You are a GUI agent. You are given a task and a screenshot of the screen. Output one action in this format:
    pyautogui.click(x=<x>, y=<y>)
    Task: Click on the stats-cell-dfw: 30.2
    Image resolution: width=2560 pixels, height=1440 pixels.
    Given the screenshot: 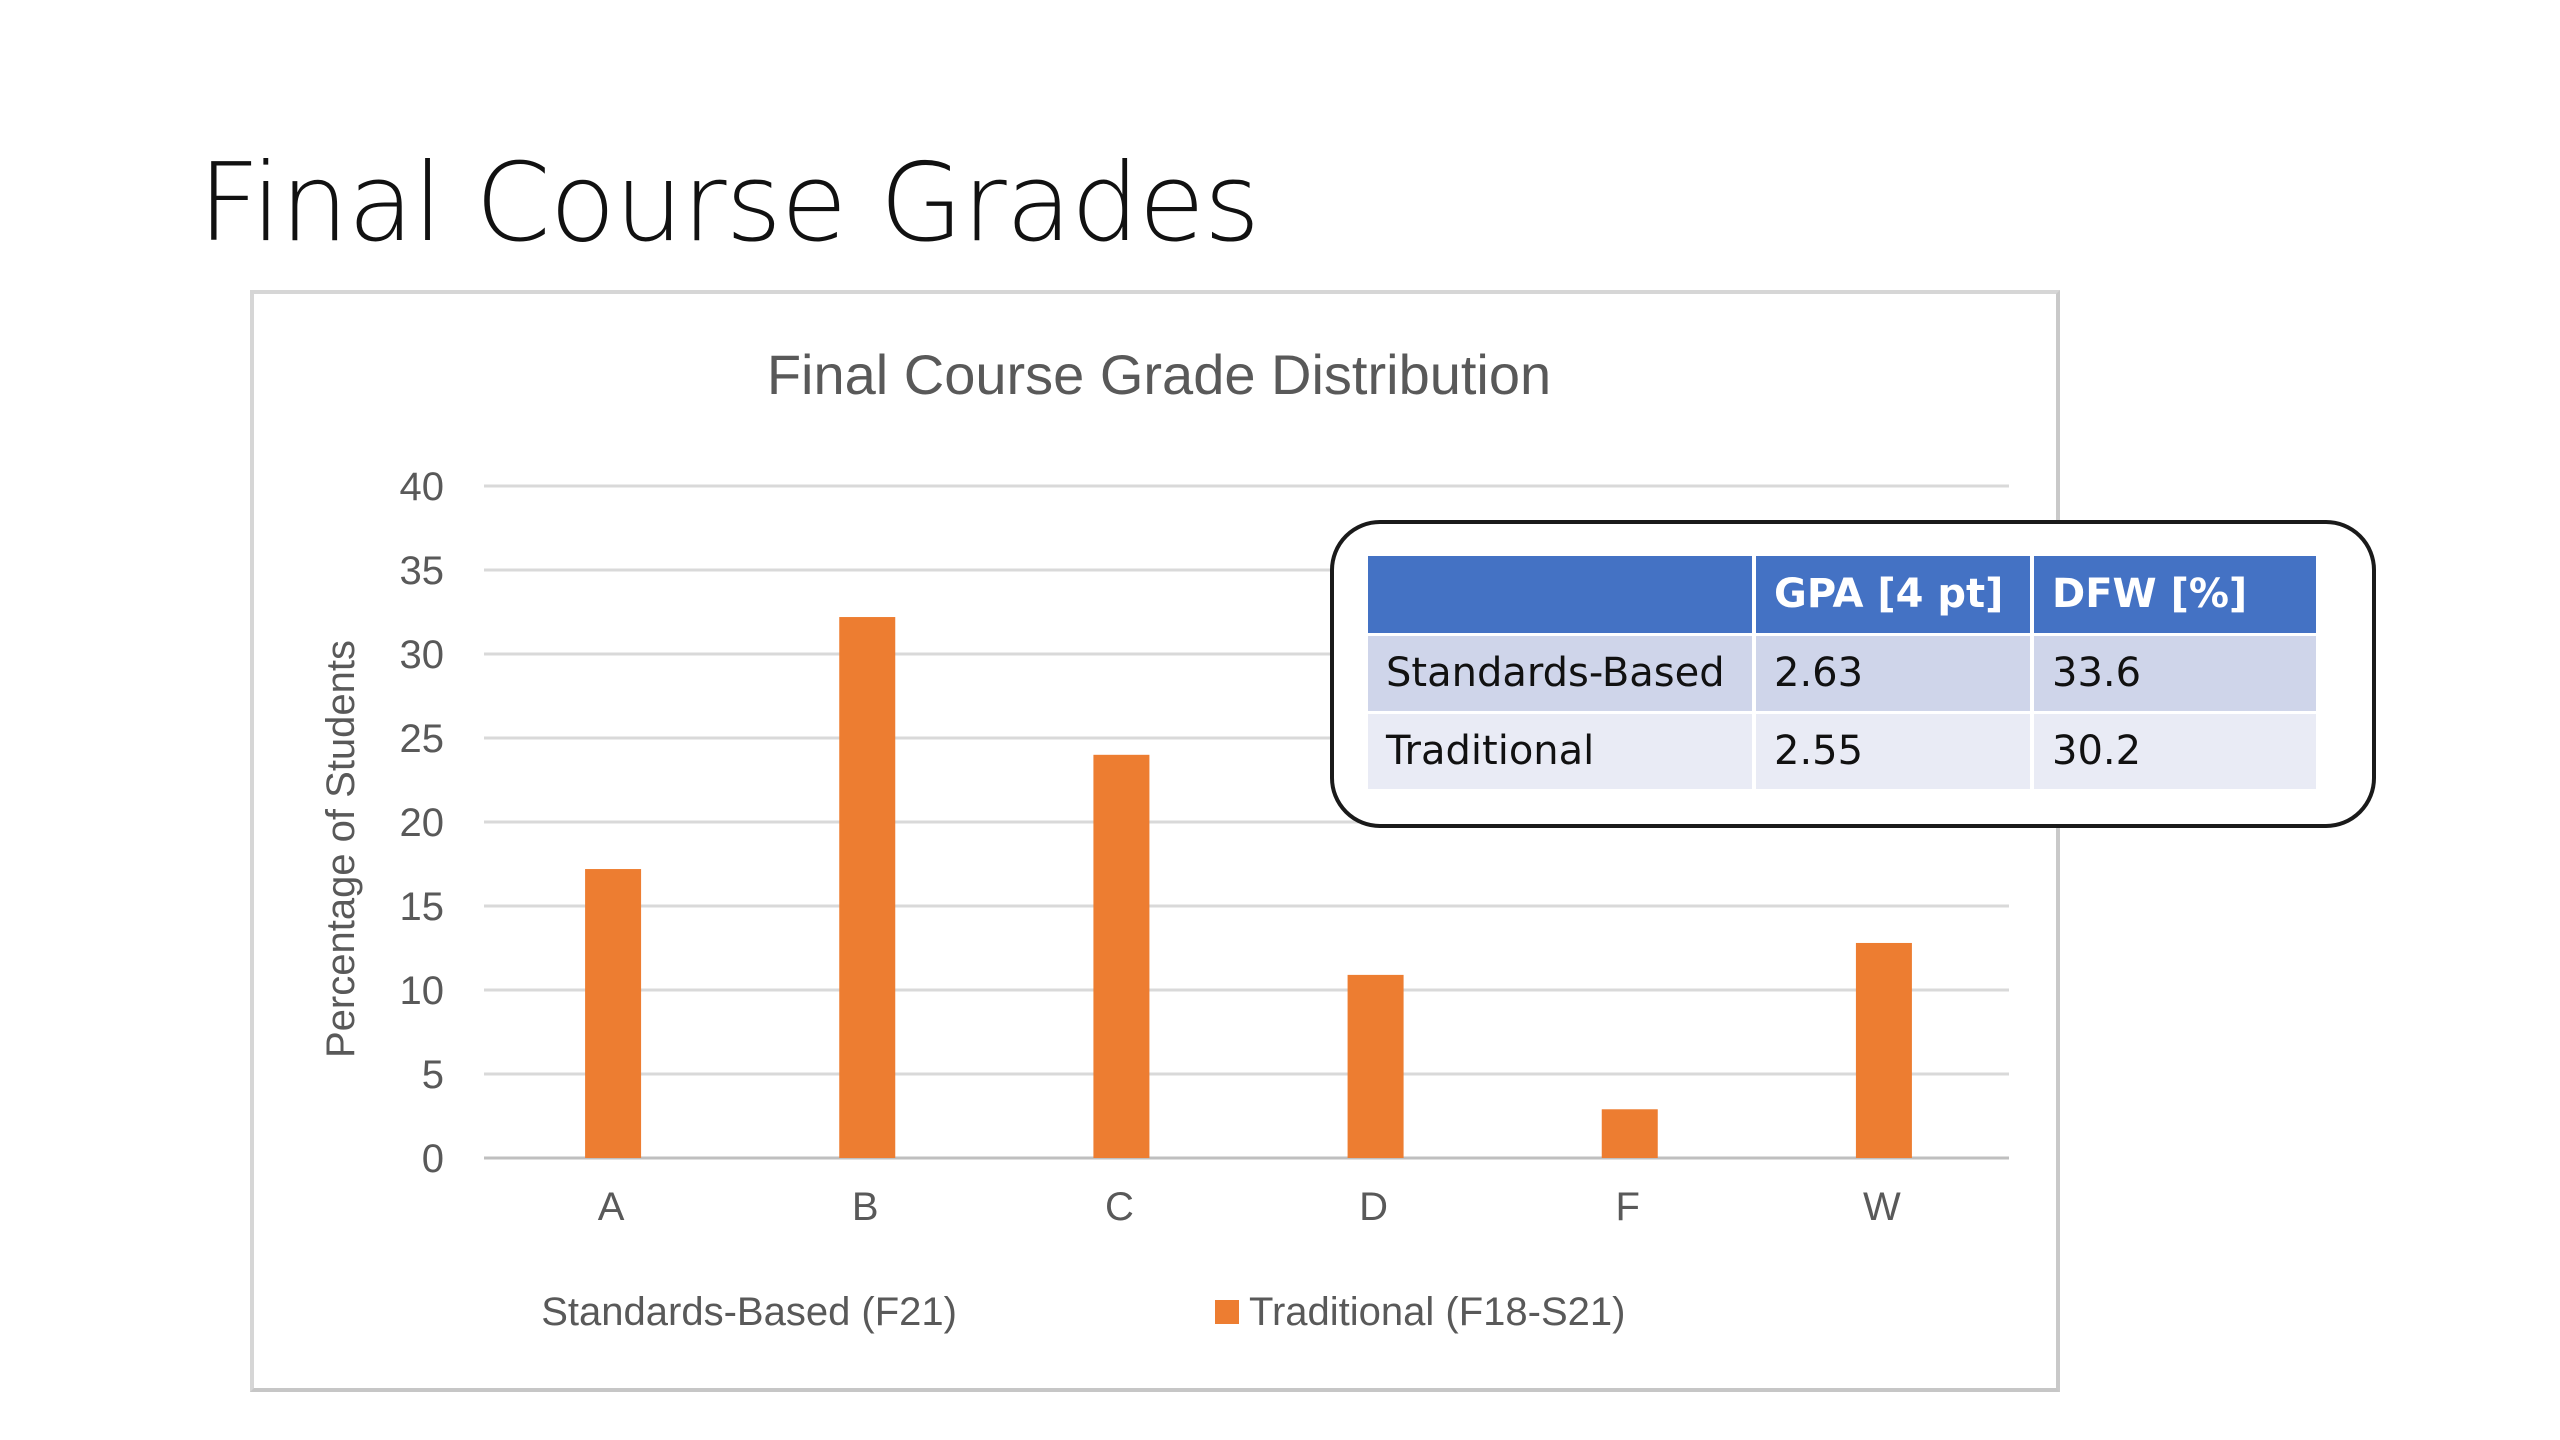 What is the action you would take?
    pyautogui.click(x=2176, y=752)
    